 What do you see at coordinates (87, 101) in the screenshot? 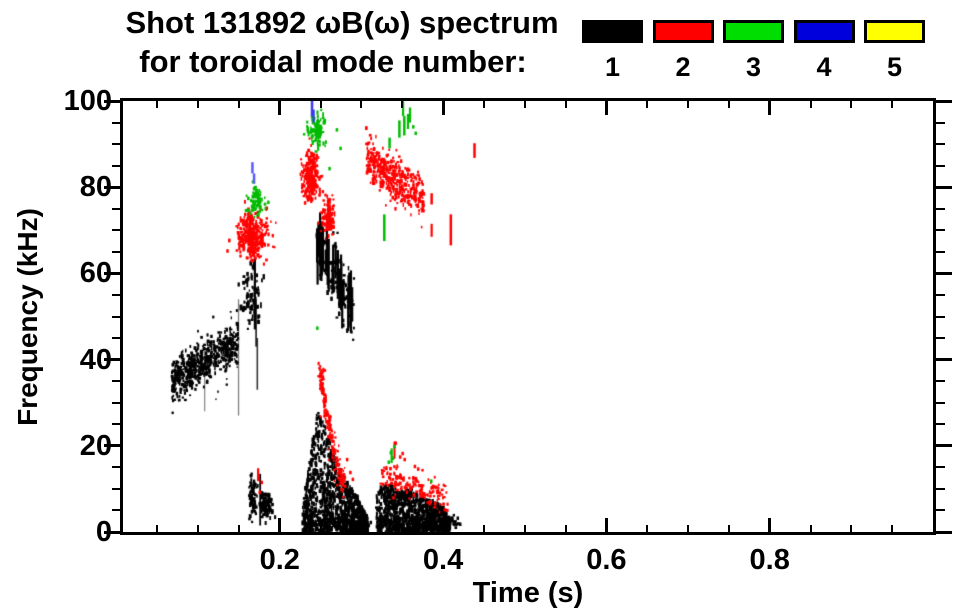
I see `y-tick-label: 100` at bounding box center [87, 101].